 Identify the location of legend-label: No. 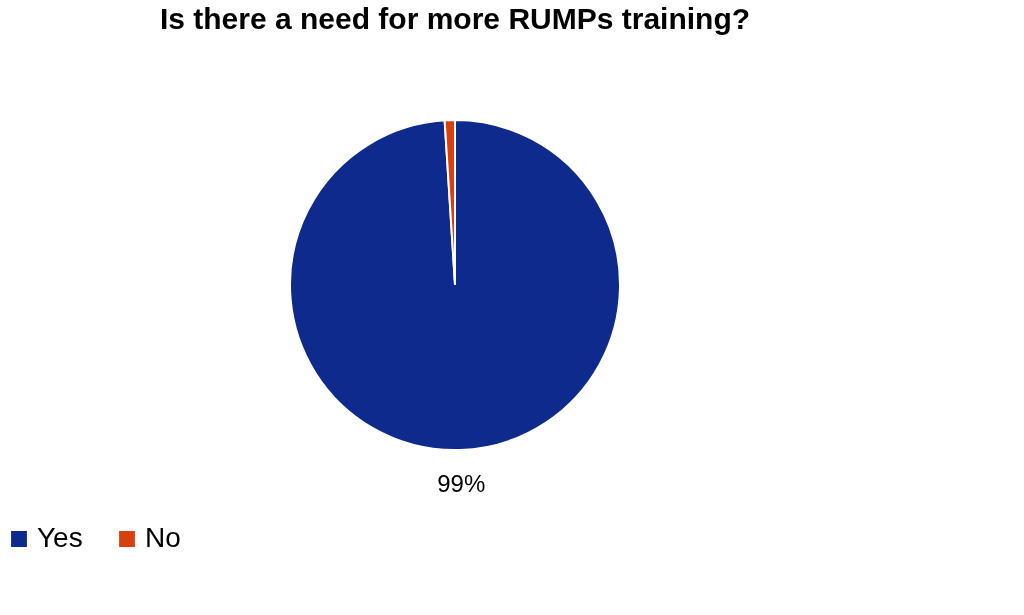
(163, 537).